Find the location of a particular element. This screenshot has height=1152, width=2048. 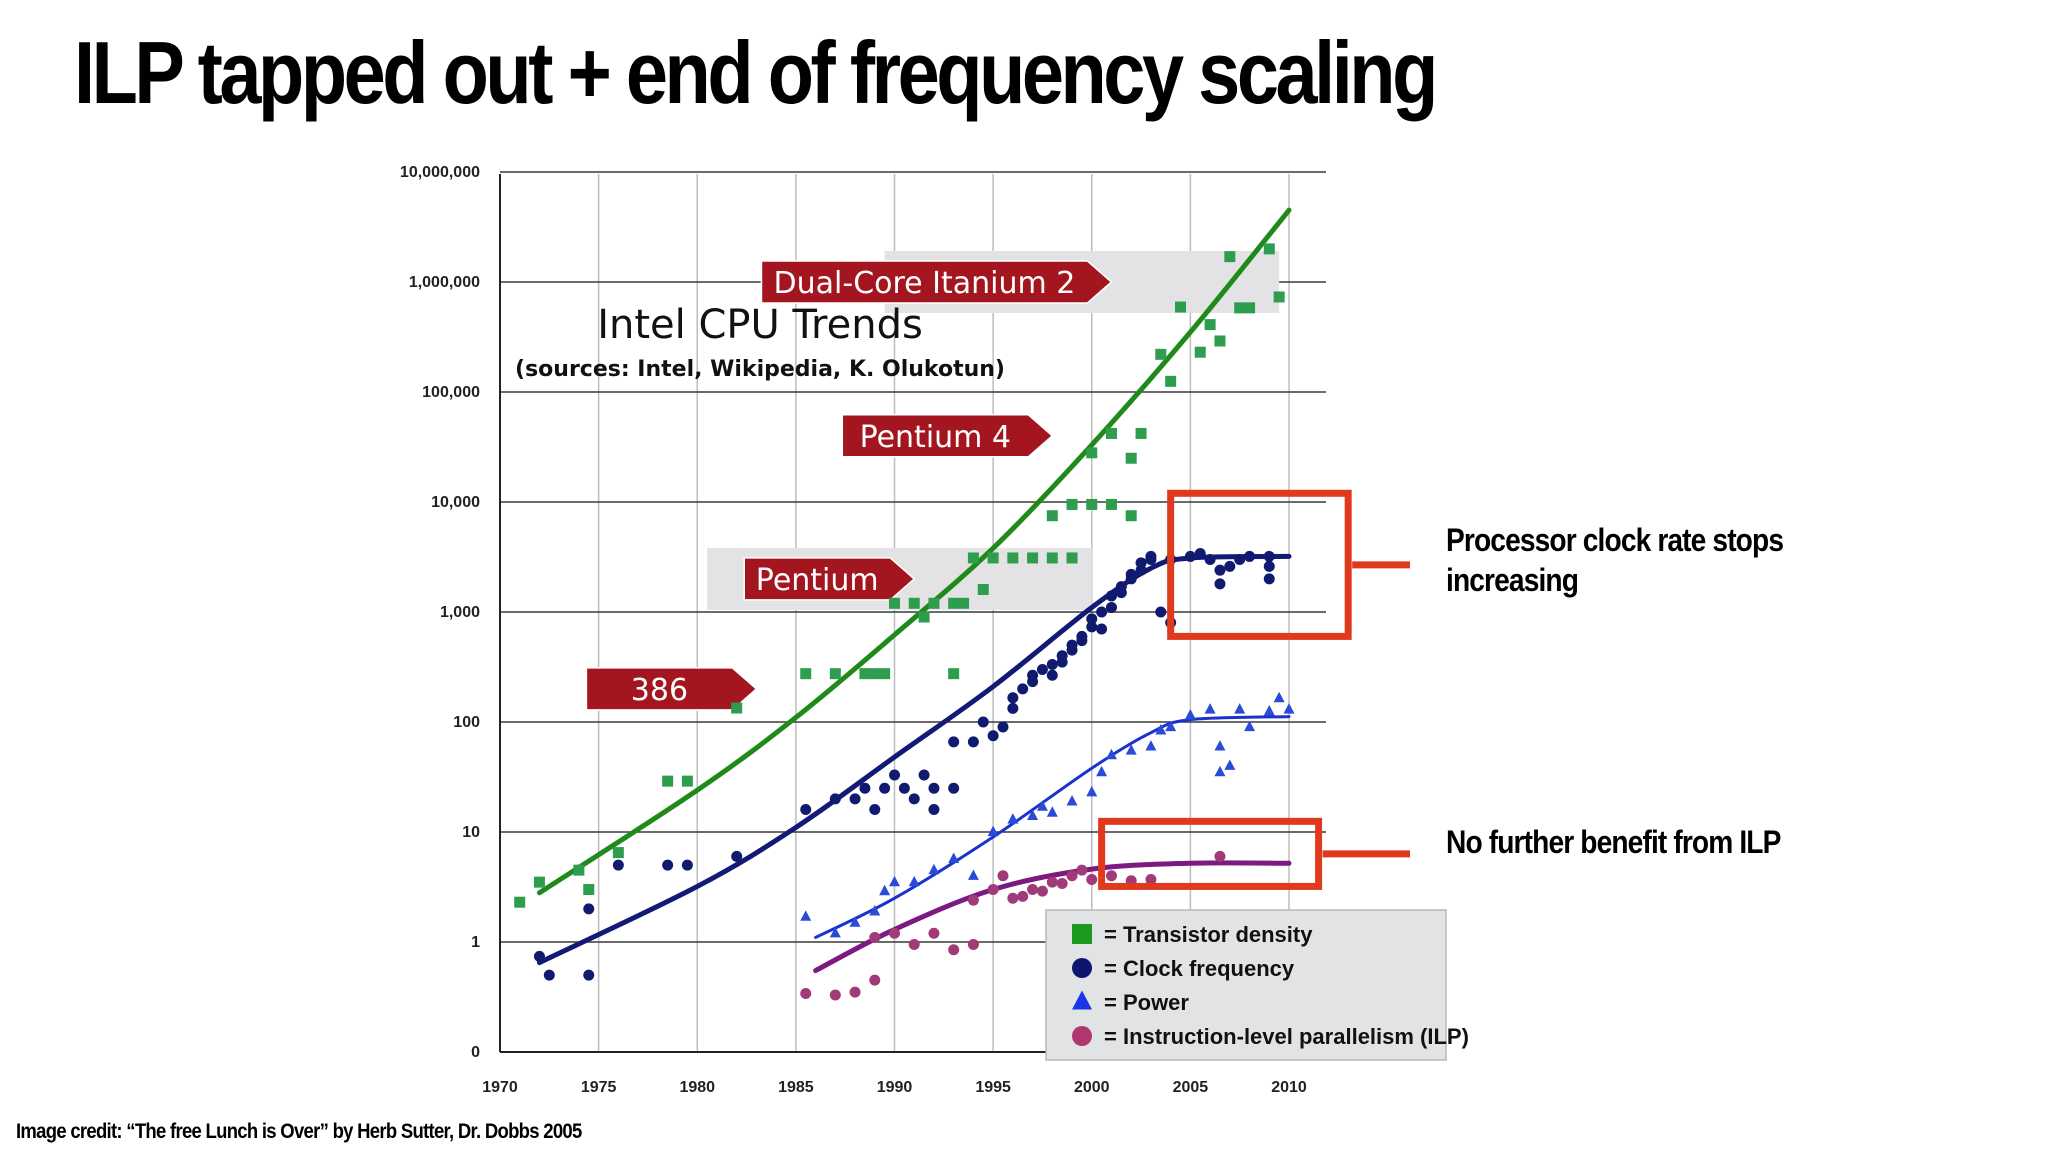

x-tick-label: 1970 is located at coordinates (500, 1087).